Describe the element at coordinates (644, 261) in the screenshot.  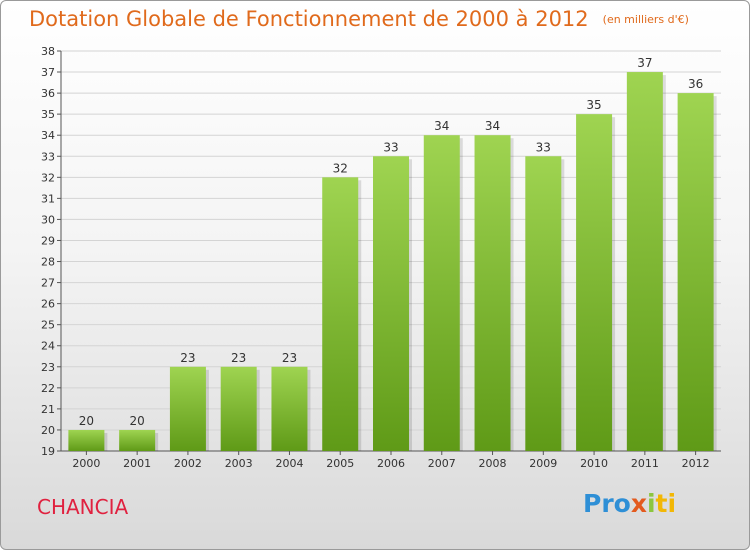
I see `bar-2011` at that location.